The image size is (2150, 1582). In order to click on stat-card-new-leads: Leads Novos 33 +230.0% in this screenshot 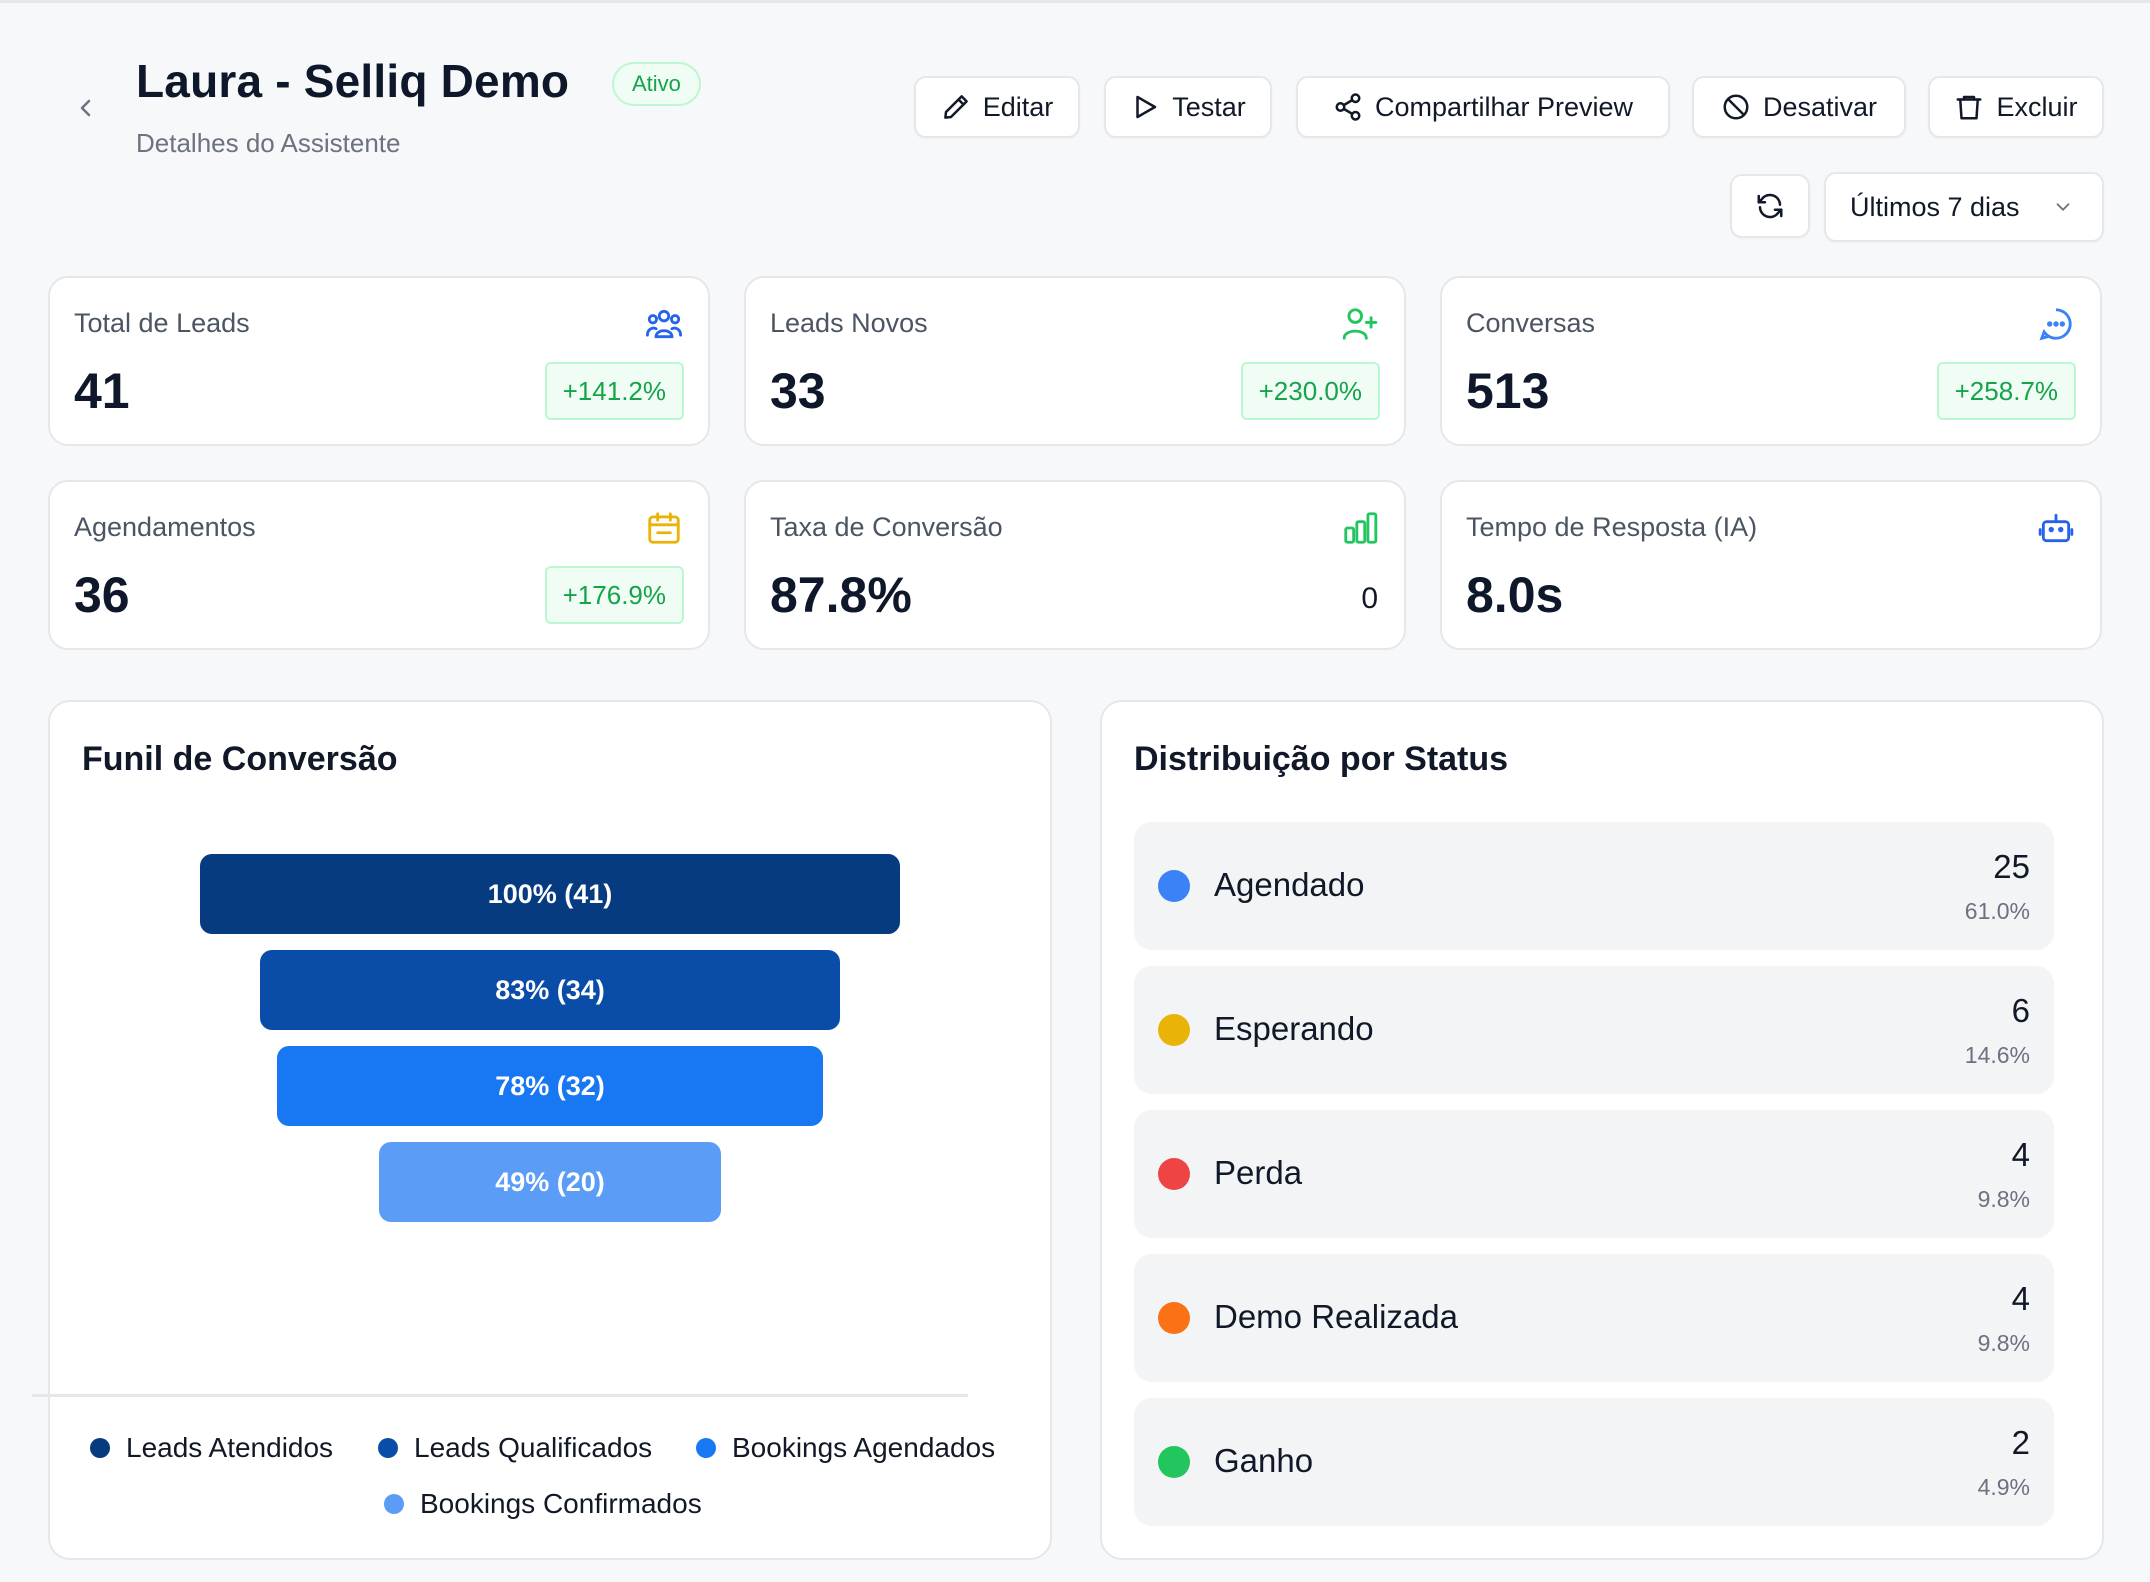, I will do `click(1075, 361)`.